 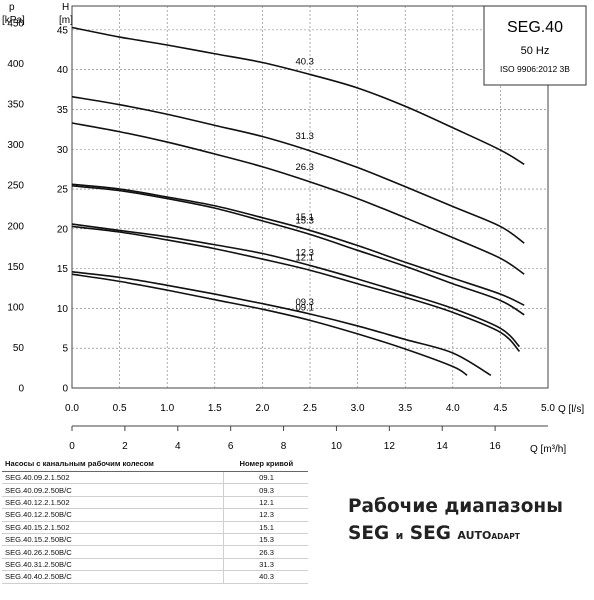 What do you see at coordinates (113, 464) in the screenshot?
I see `header-pump-model: Насосы с канальным рабочим колесом` at bounding box center [113, 464].